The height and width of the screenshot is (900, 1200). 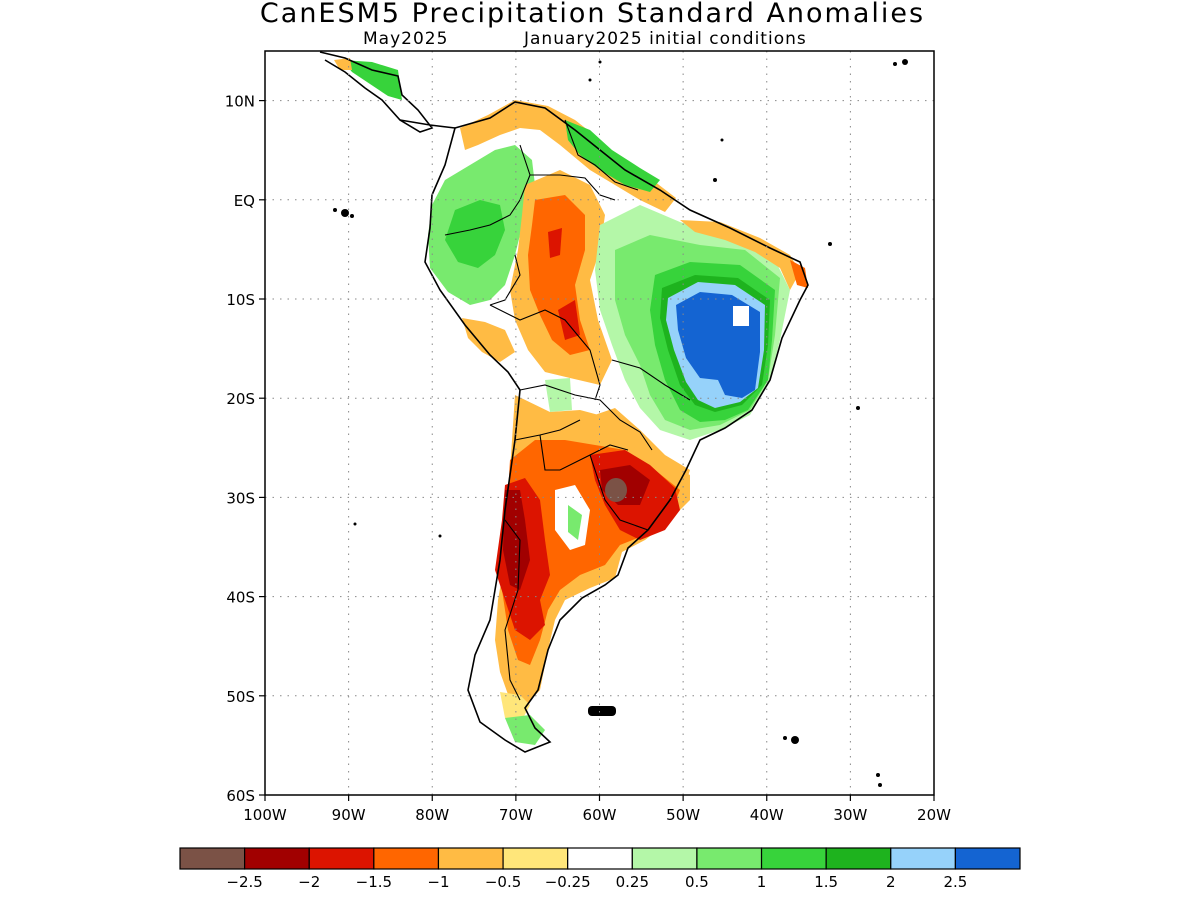 I want to click on lon-tick-label: 80W, so click(x=432, y=815).